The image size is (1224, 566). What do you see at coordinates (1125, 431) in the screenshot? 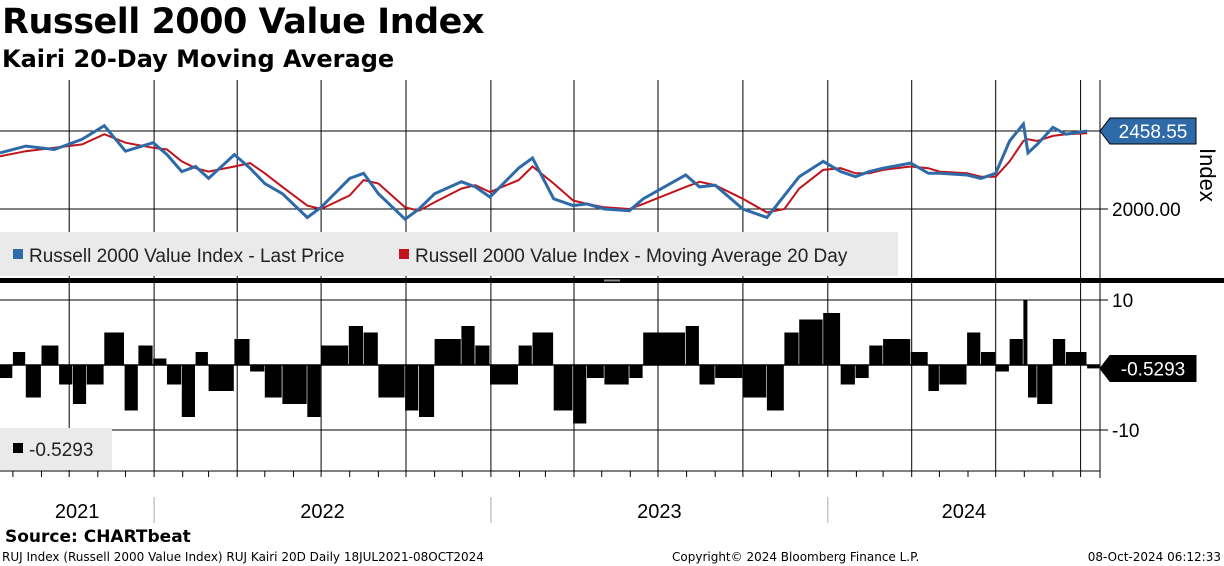
I see `y-tick-label: -10` at bounding box center [1125, 431].